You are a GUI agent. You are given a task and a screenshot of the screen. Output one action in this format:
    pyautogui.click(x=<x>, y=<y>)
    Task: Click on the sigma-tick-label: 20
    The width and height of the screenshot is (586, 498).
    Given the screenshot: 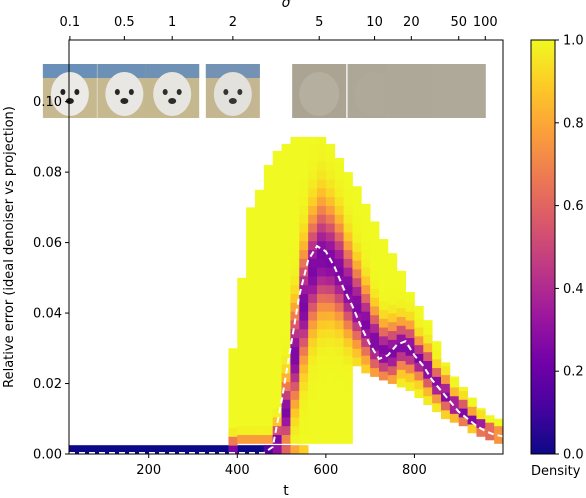 What is the action you would take?
    pyautogui.click(x=411, y=22)
    